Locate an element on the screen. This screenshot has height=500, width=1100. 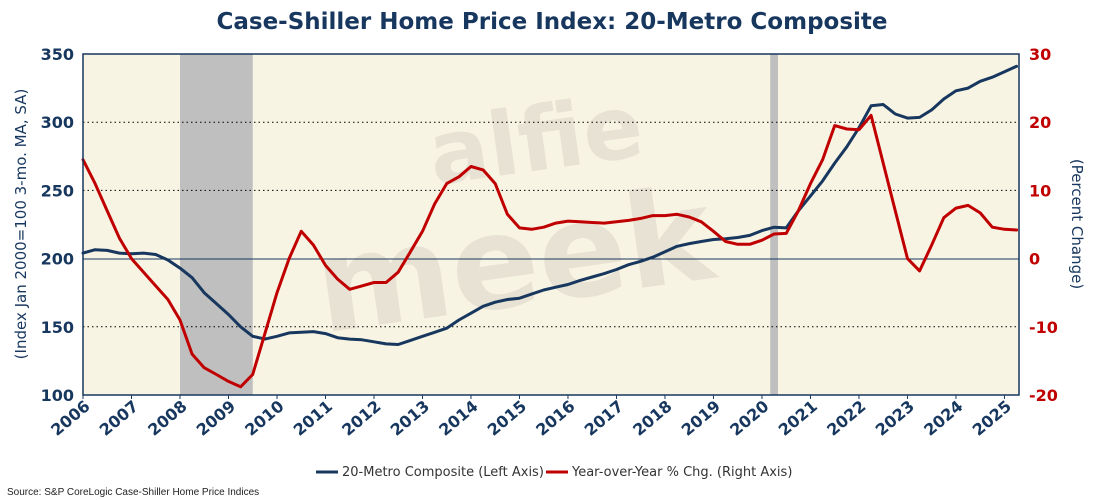
legend-item-composite: 20-Metro Composite (Left Axis) is located at coordinates (430, 472).